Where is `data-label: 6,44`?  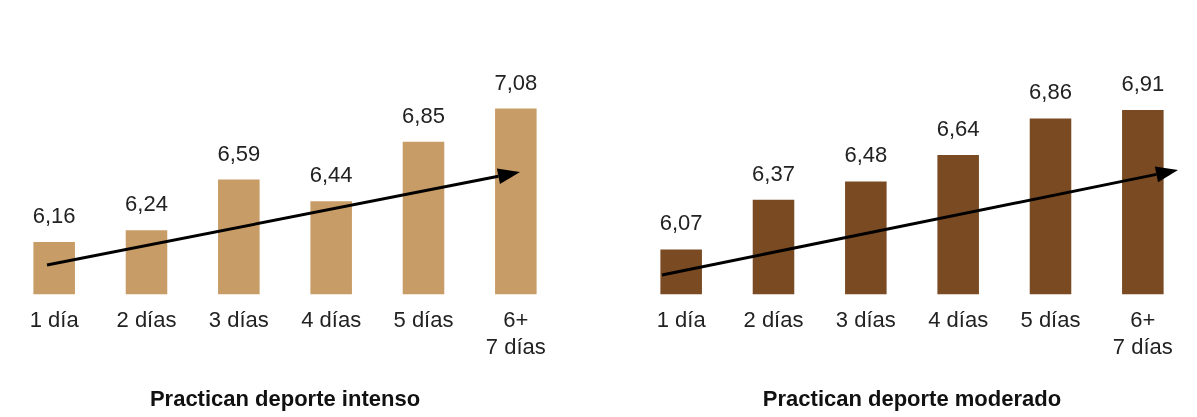
data-label: 6,44 is located at coordinates (331, 175).